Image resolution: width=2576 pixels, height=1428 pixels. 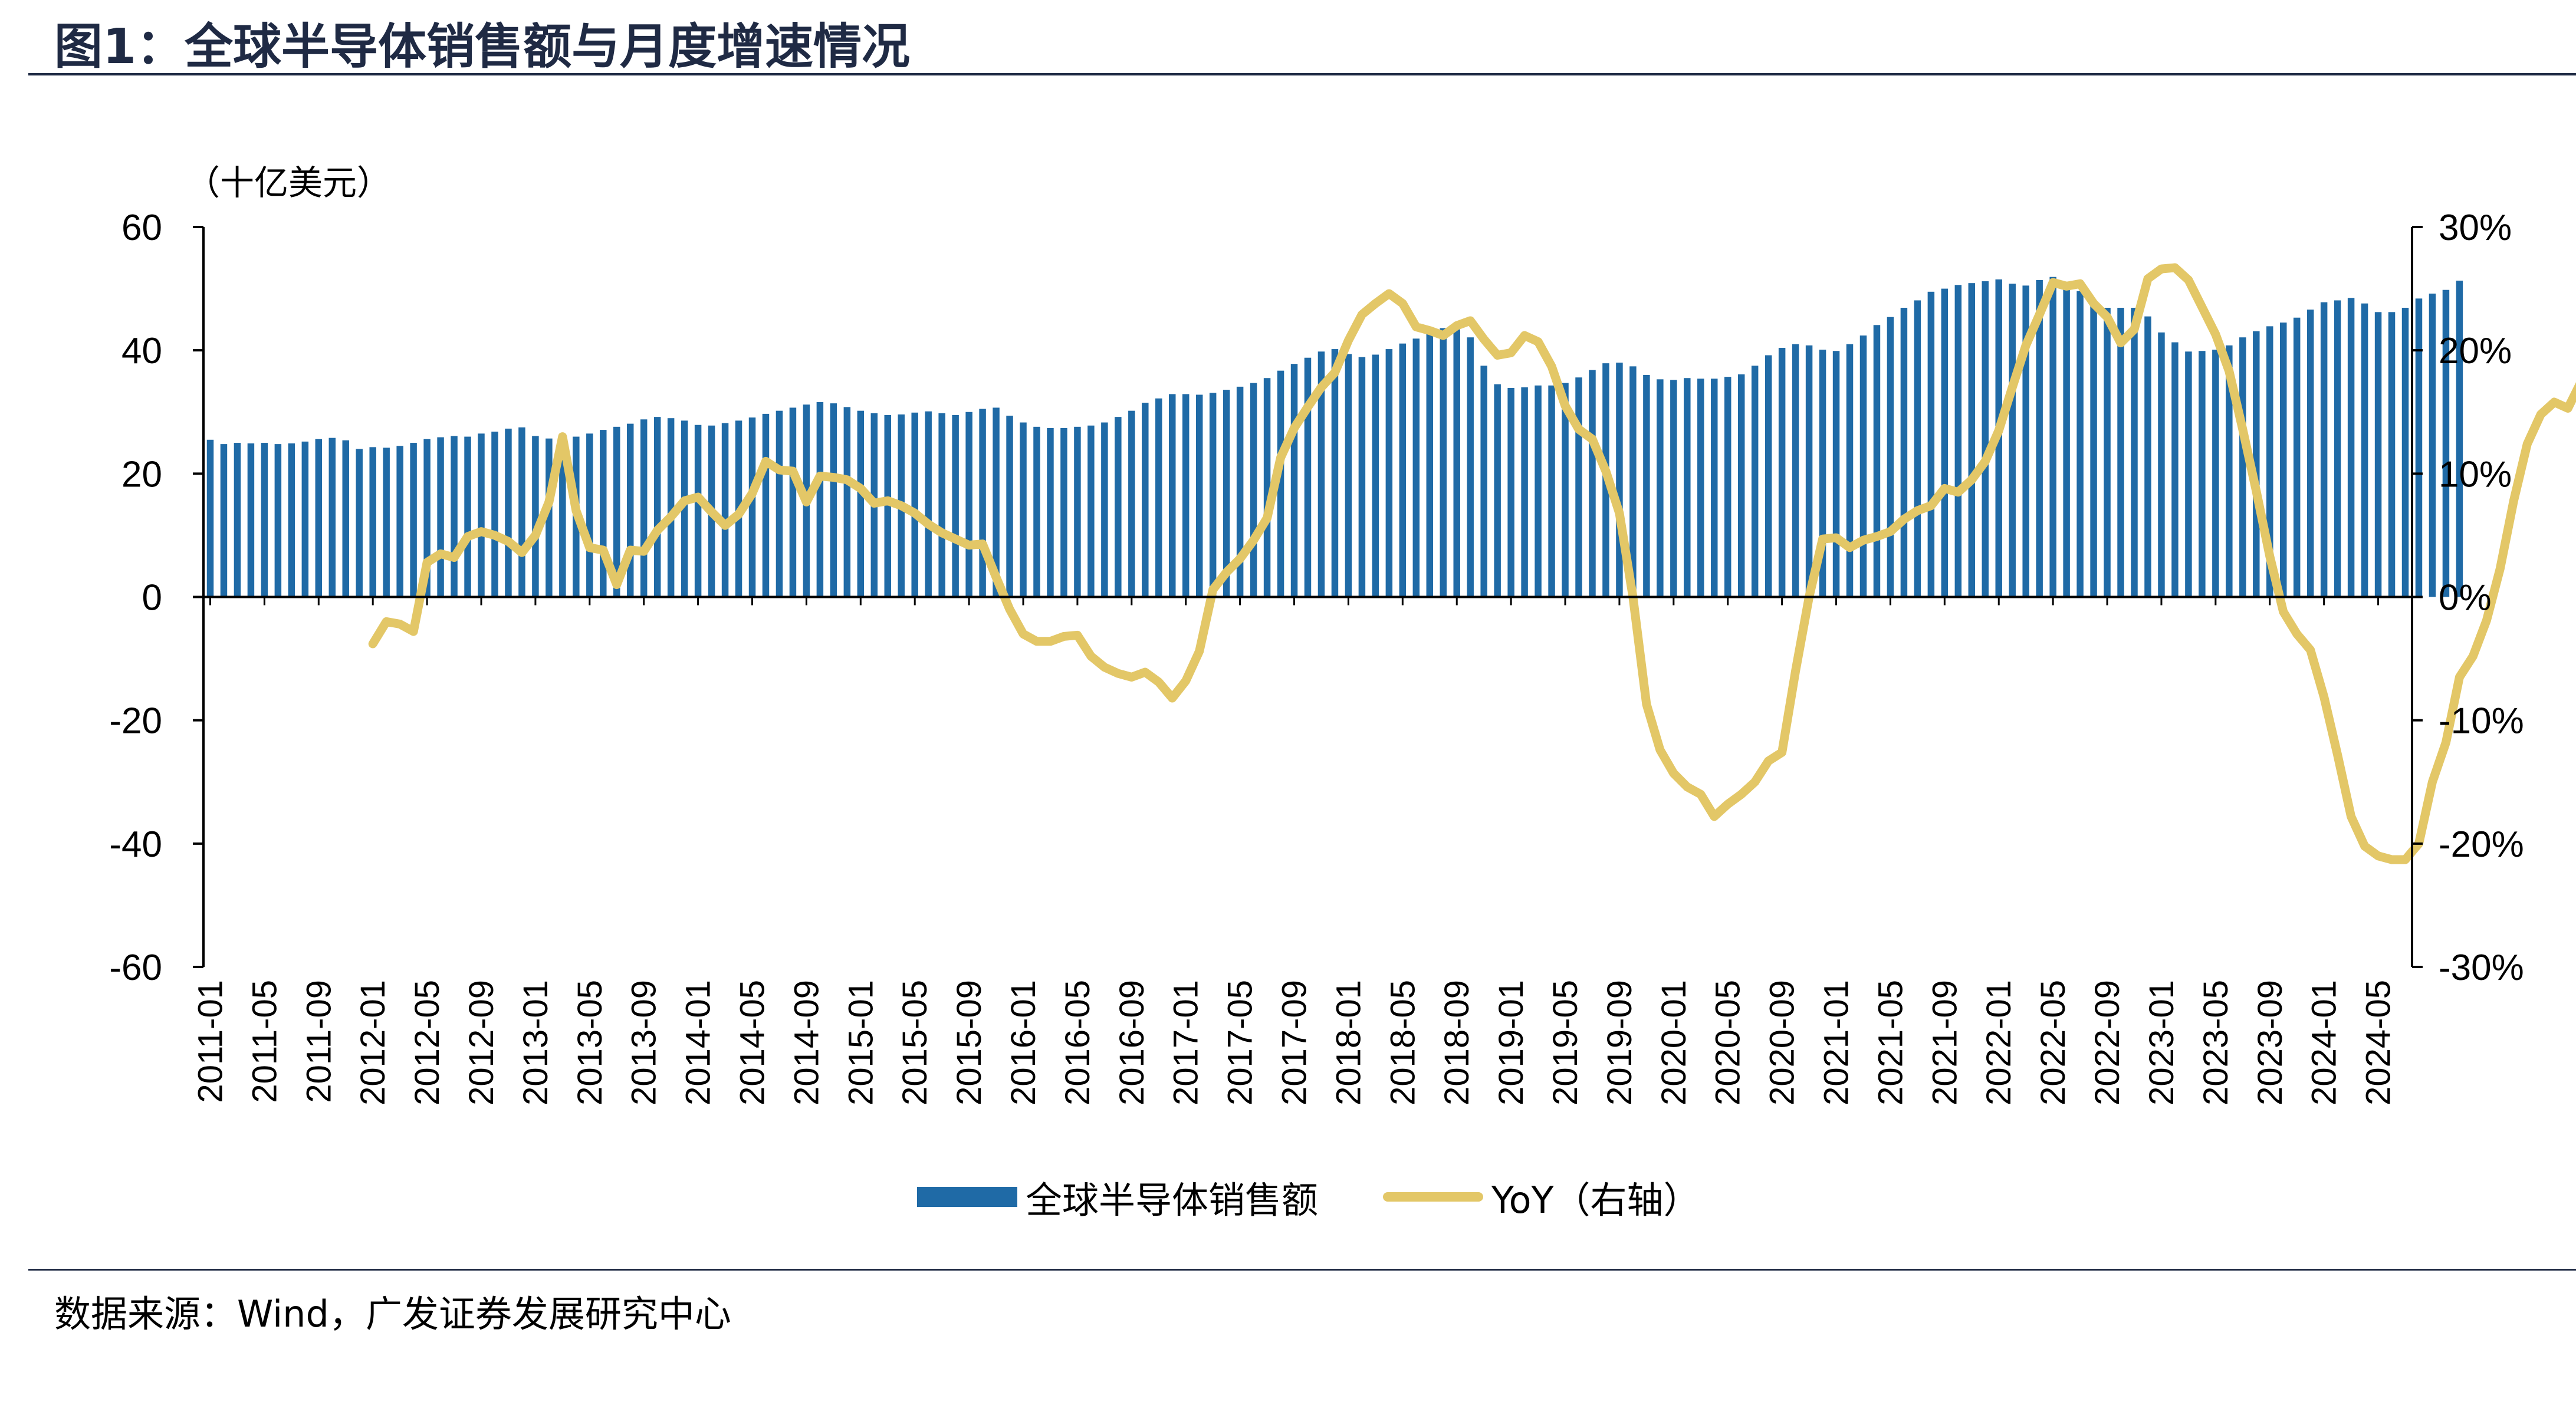 What do you see at coordinates (481, 1043) in the screenshot?
I see `x-tick-label: 2012-09` at bounding box center [481, 1043].